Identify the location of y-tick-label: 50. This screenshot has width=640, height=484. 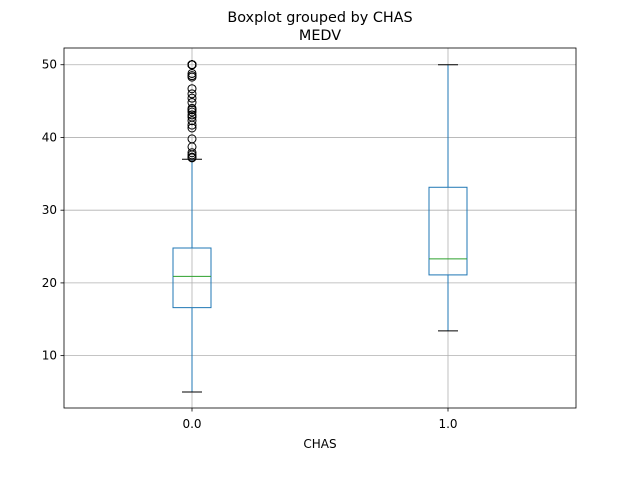
(49, 65).